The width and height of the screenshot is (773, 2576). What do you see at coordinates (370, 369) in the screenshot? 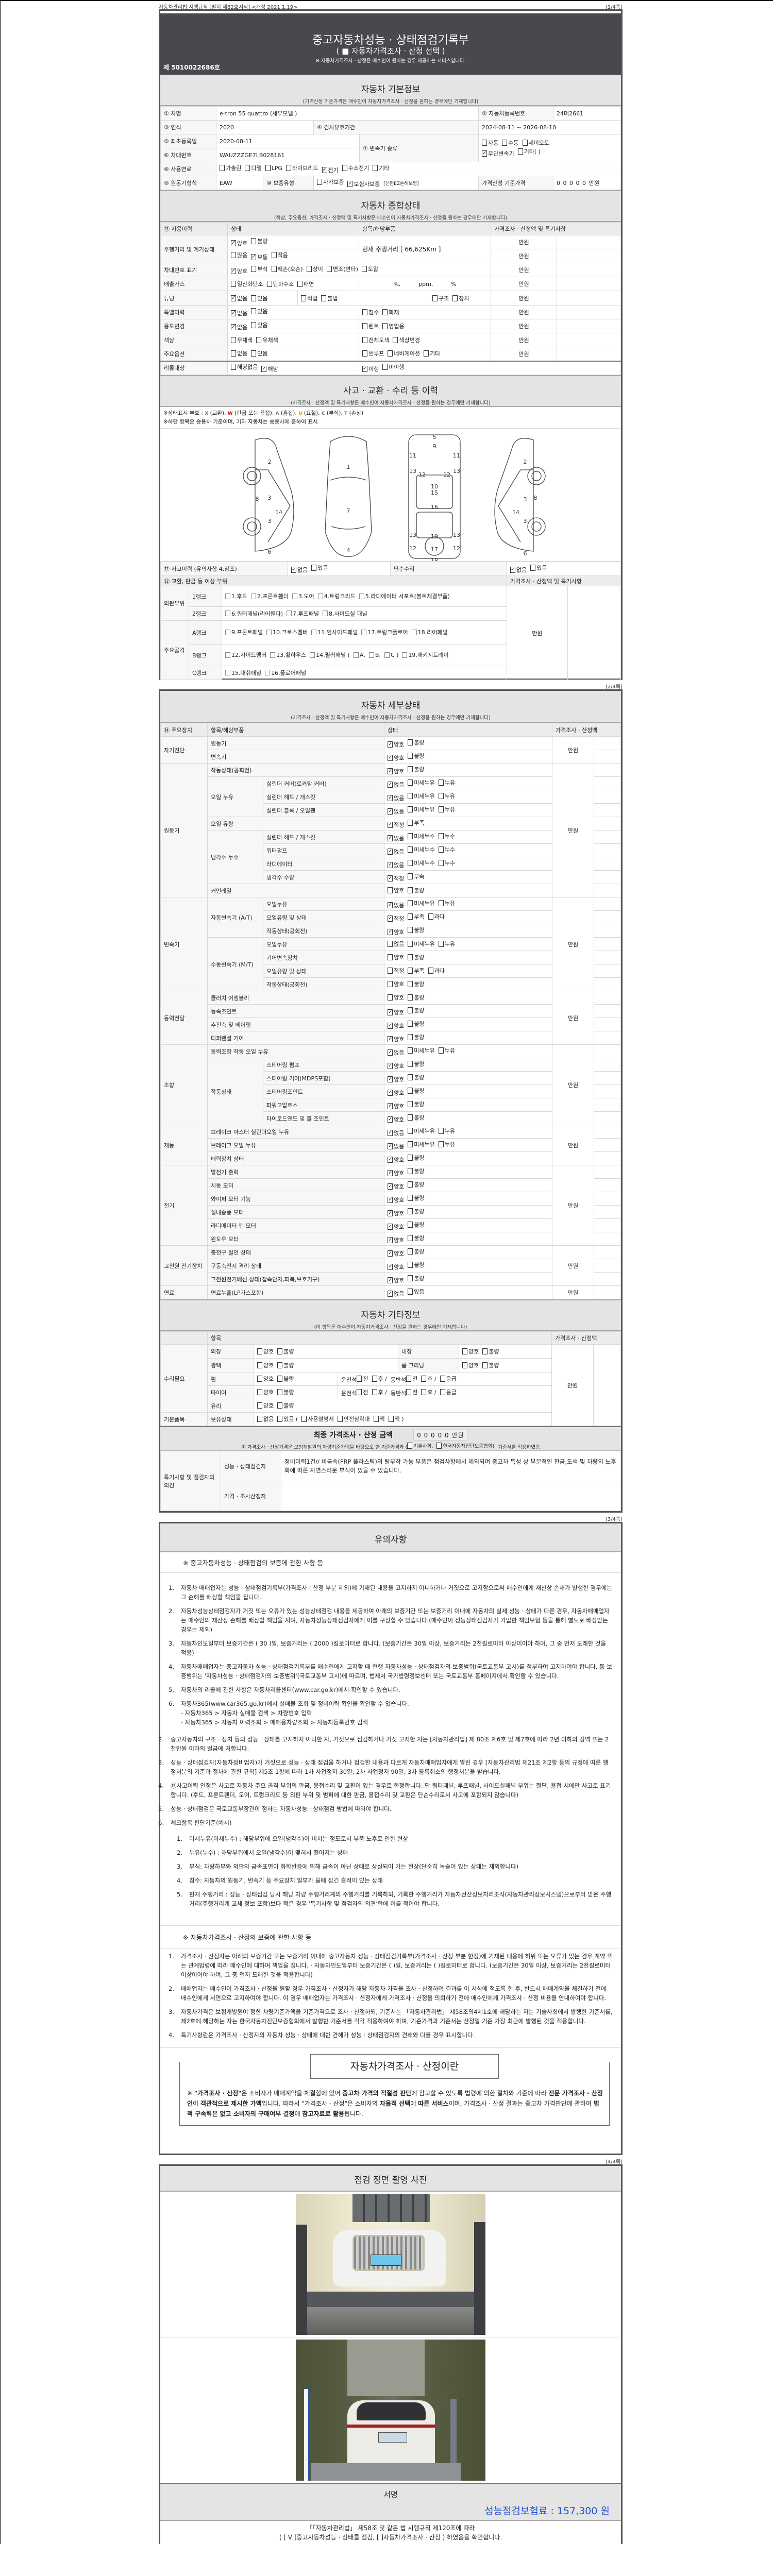
I see `checkbox-option: ✓ 이행` at bounding box center [370, 369].